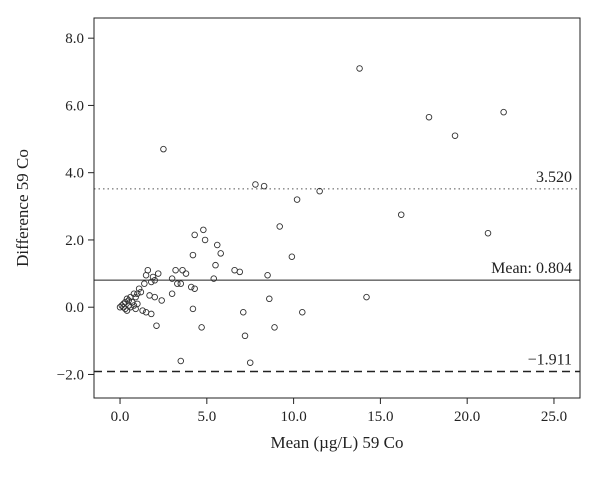  Describe the element at coordinates (70, 375) in the screenshot. I see `y-tick-label: −2.0` at that location.